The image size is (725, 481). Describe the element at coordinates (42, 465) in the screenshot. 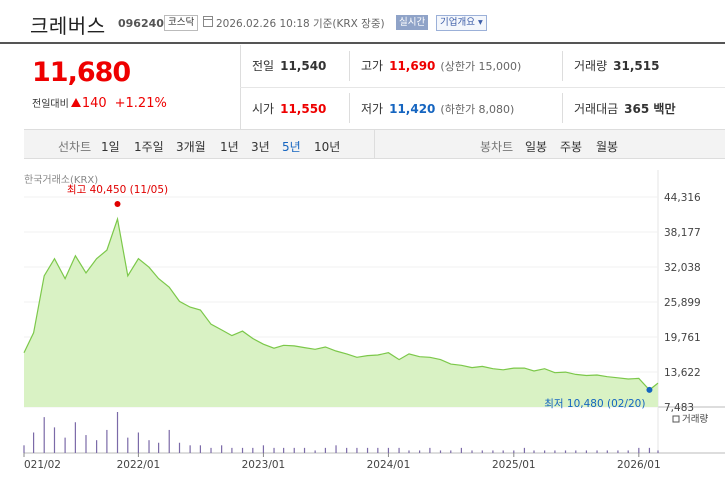

I see `x-tick-label: 021/02` at that location.